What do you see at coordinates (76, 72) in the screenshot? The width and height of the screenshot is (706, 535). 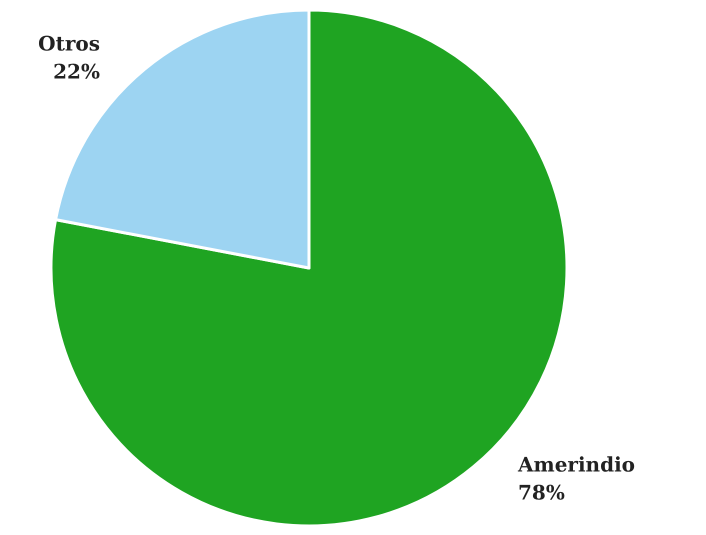 I see `data-label: 22%` at bounding box center [76, 72].